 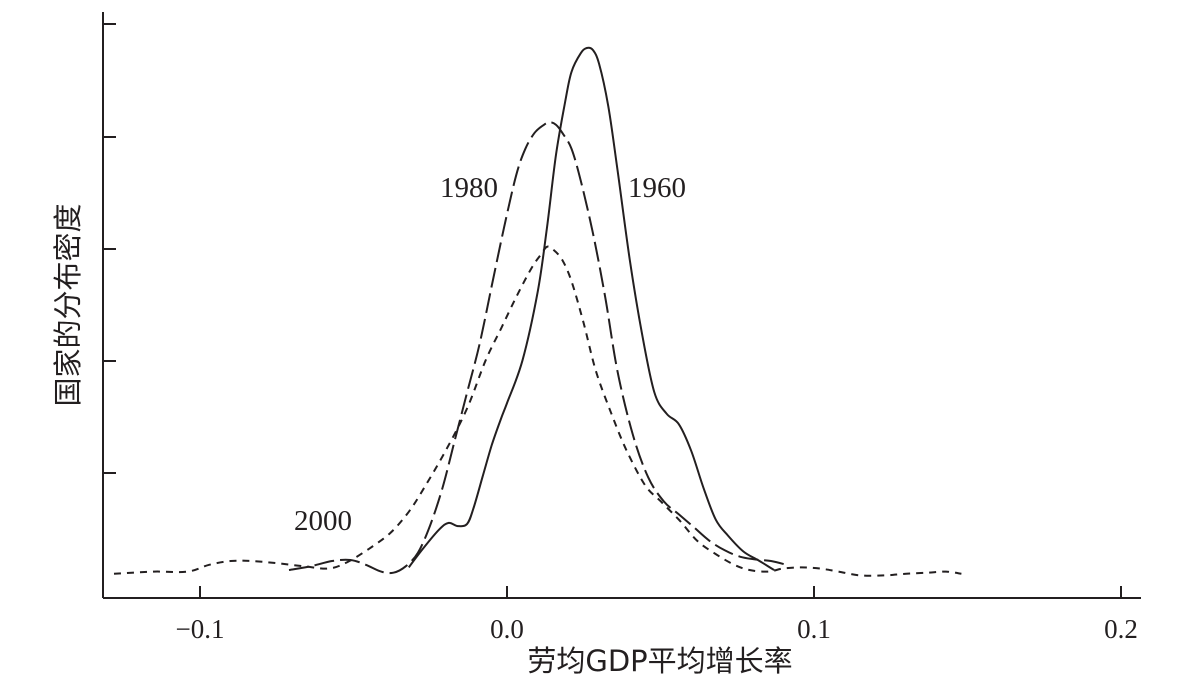 What do you see at coordinates (200, 629) in the screenshot?
I see `x-tick-label: −0.1` at bounding box center [200, 629].